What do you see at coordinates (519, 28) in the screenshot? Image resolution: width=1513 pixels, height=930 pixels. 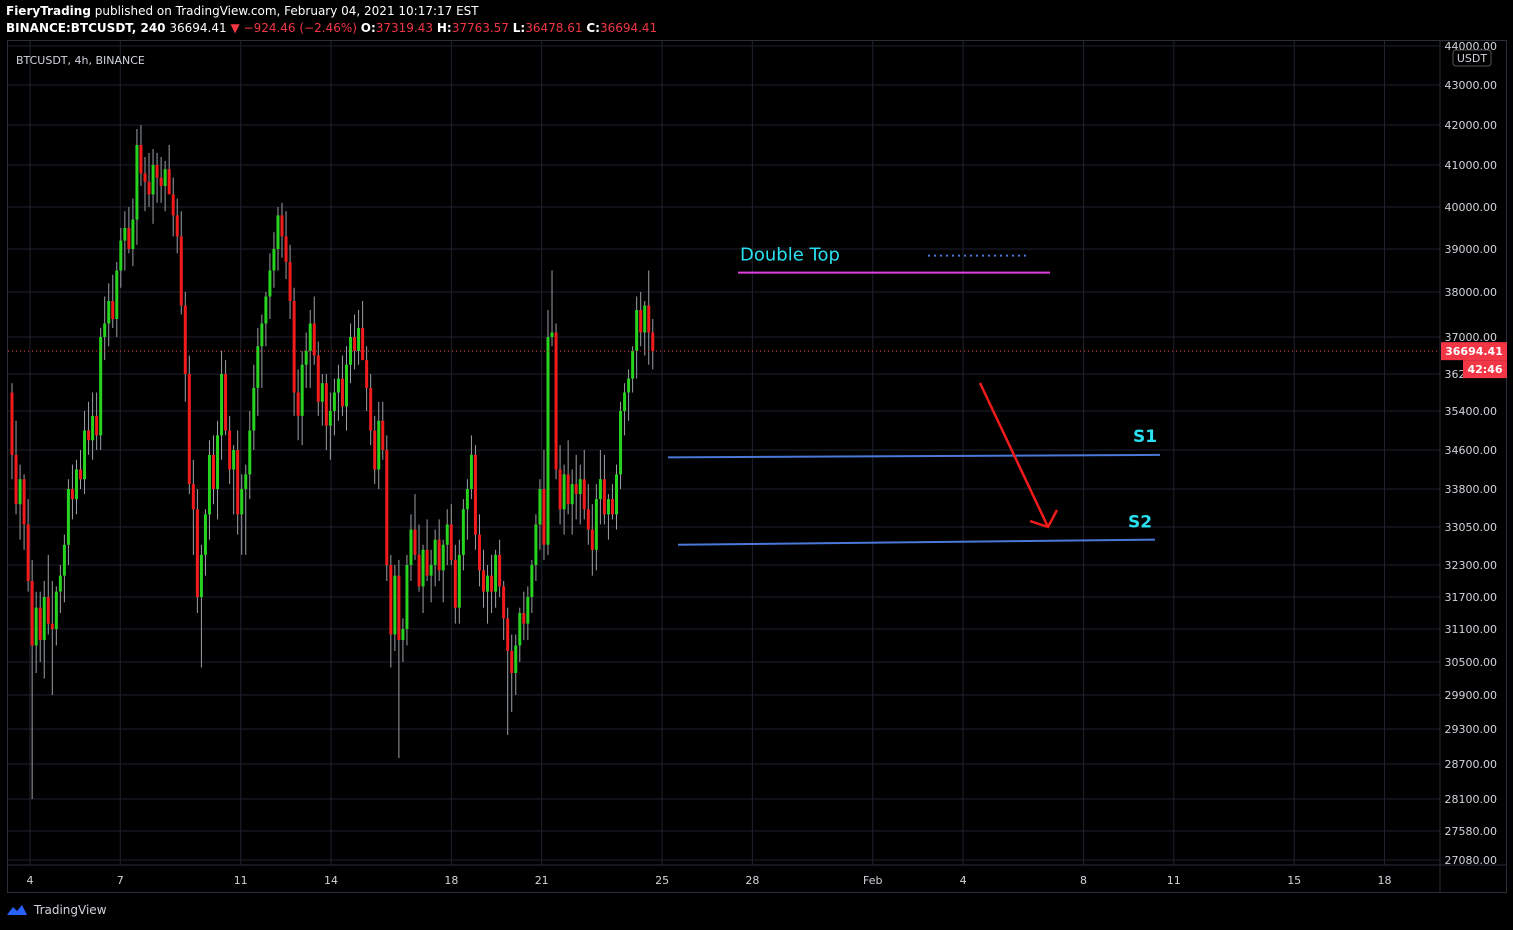 I see `low-label: L:` at bounding box center [519, 28].